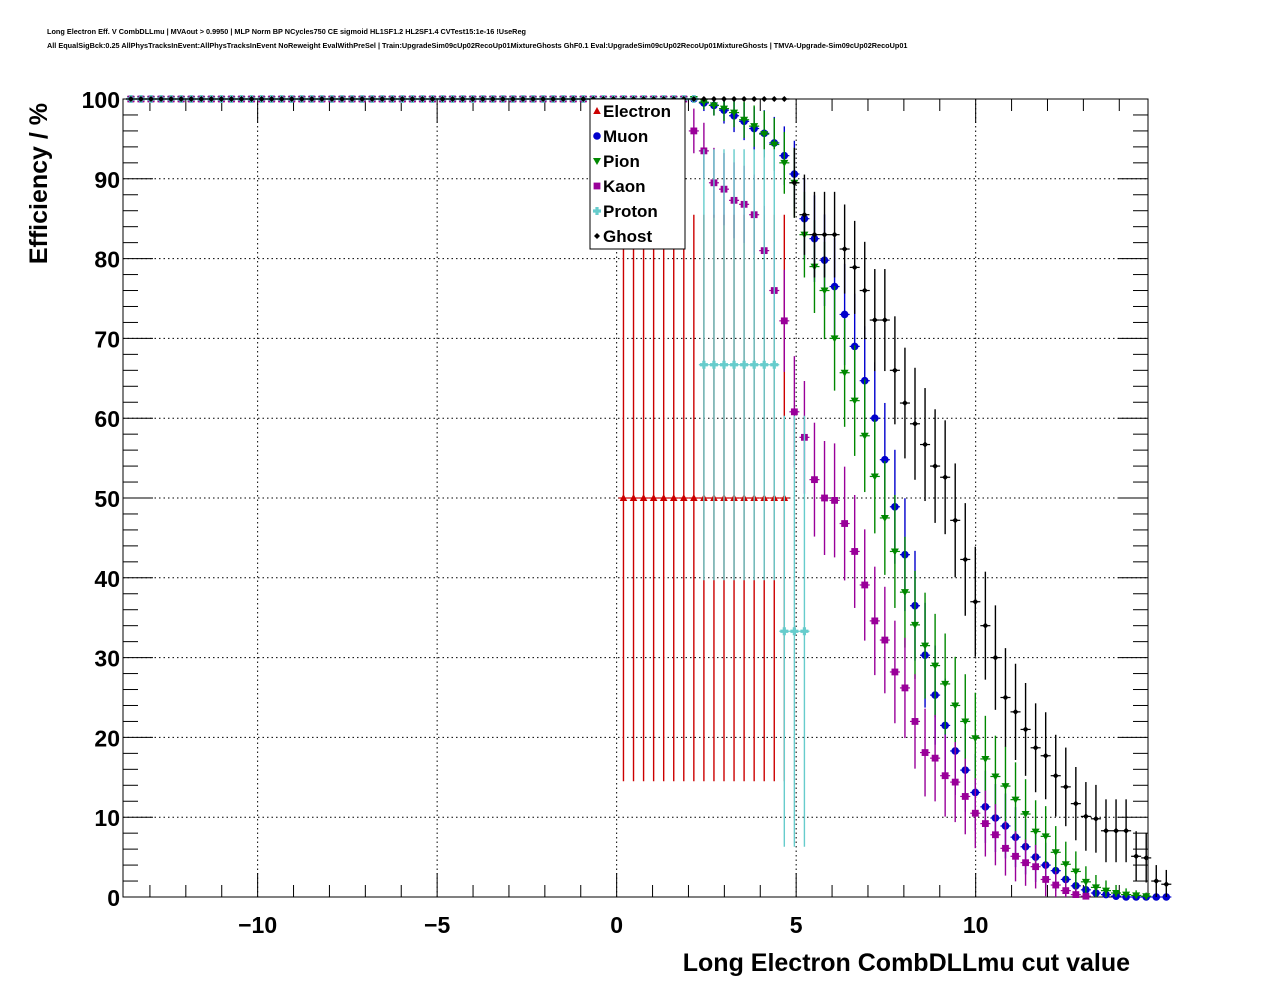 The height and width of the screenshot is (996, 1276). What do you see at coordinates (107, 419) in the screenshot?
I see `y-tick-label: 60` at bounding box center [107, 419].